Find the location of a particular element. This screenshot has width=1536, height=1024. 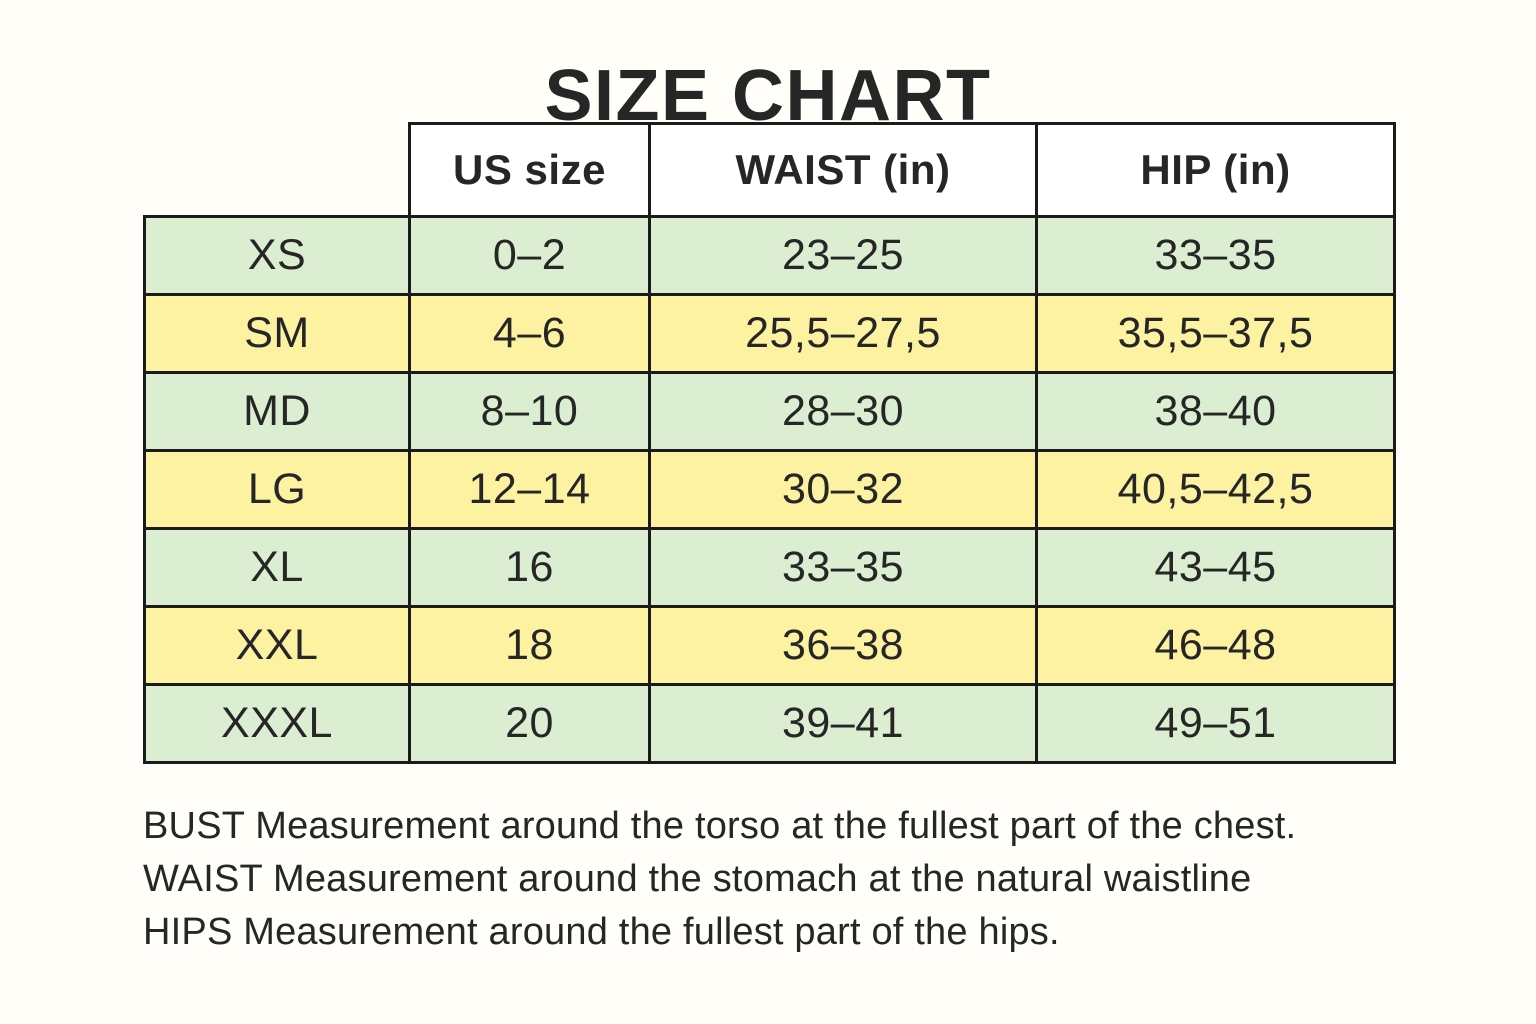

hip-cell: 46–48 is located at coordinates (1215, 645).